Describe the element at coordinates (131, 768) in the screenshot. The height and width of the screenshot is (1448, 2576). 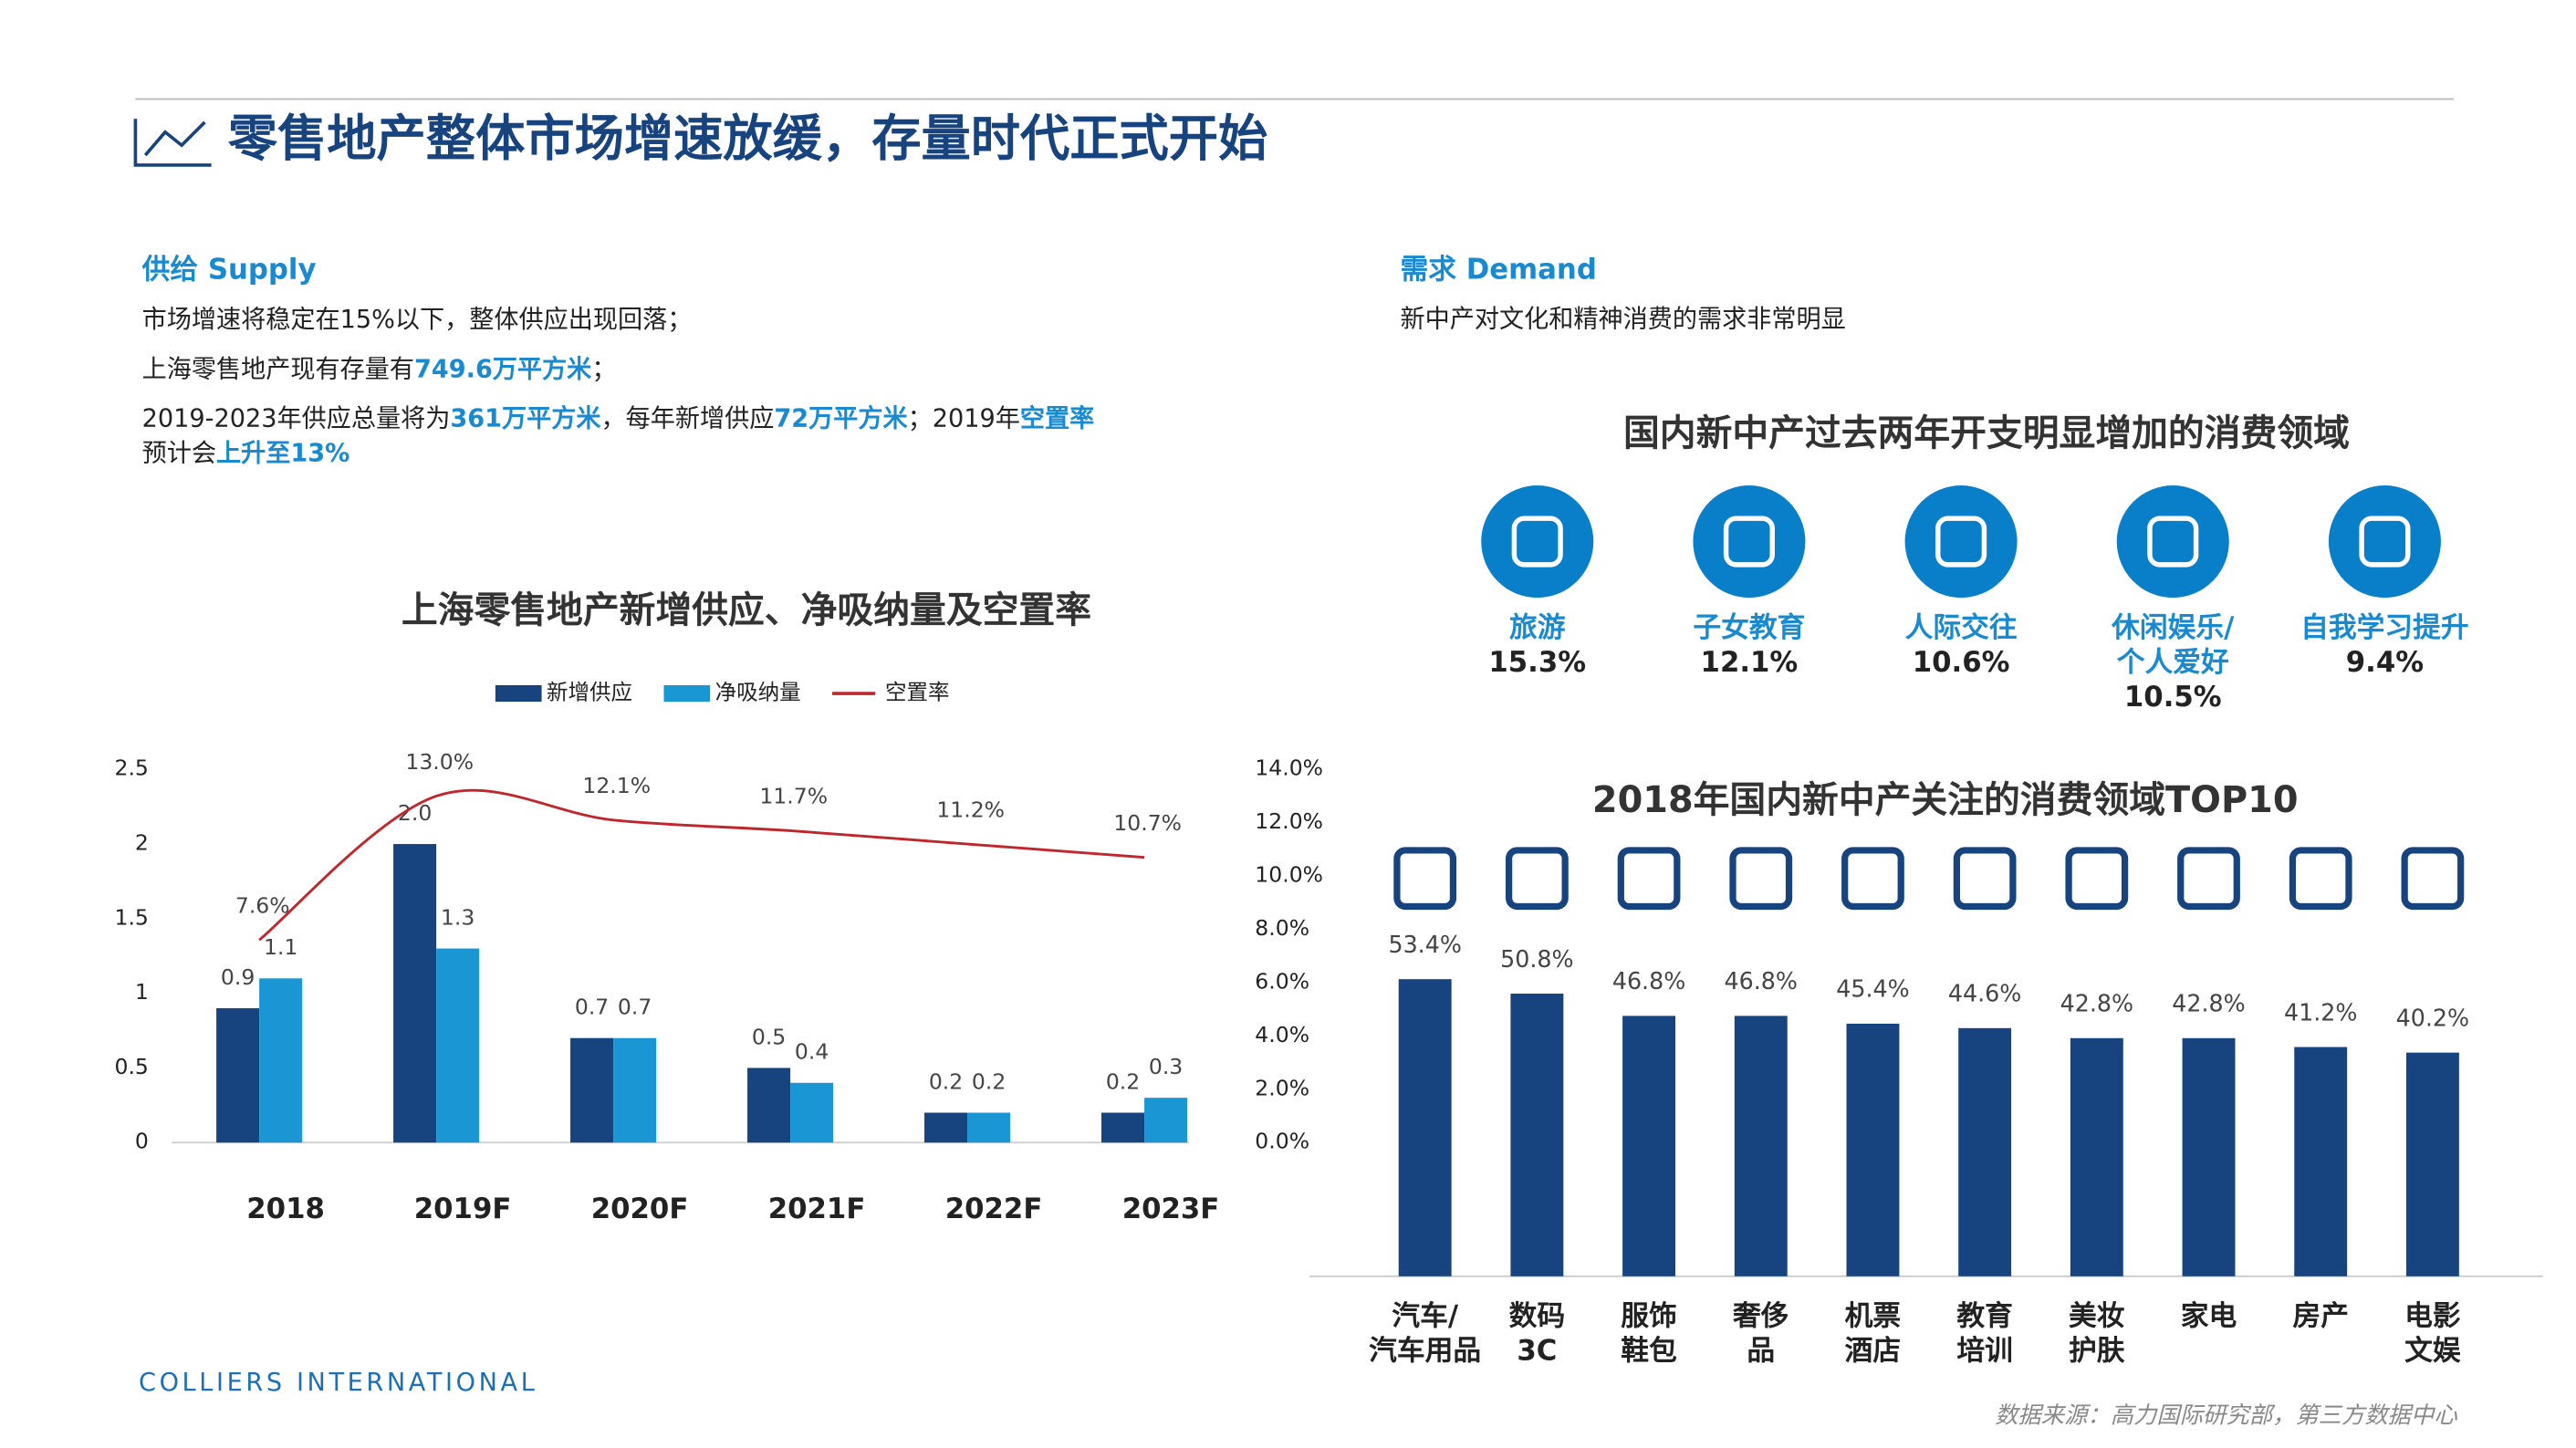
I see `y-tick-label: 2.5` at that location.